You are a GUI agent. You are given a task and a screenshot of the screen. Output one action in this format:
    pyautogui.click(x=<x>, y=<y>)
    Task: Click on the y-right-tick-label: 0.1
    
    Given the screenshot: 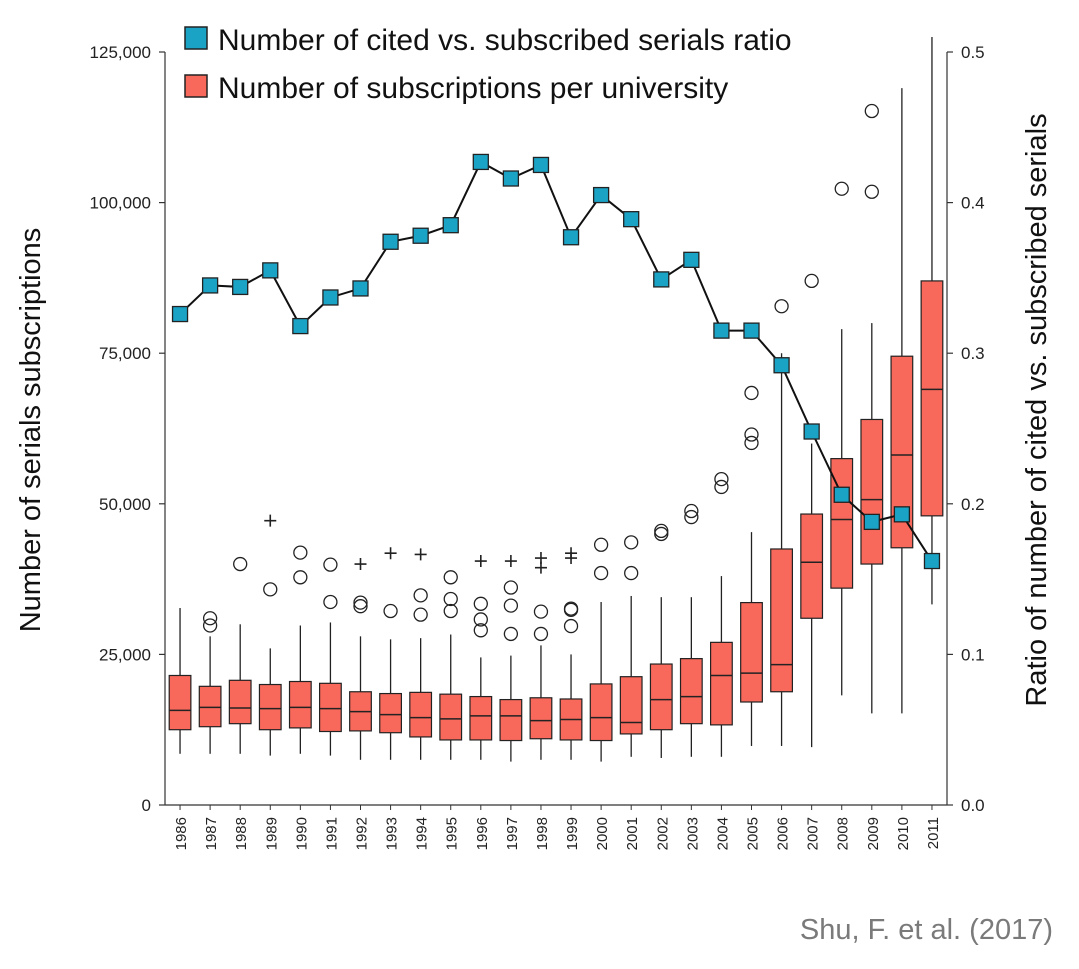 What is the action you would take?
    pyautogui.click(x=973, y=654)
    